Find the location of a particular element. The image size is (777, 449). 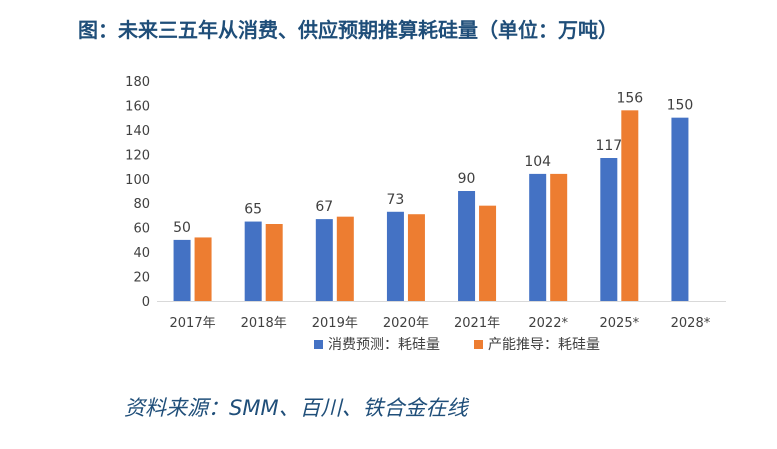

x-tick-label: 2019年 is located at coordinates (335, 323).